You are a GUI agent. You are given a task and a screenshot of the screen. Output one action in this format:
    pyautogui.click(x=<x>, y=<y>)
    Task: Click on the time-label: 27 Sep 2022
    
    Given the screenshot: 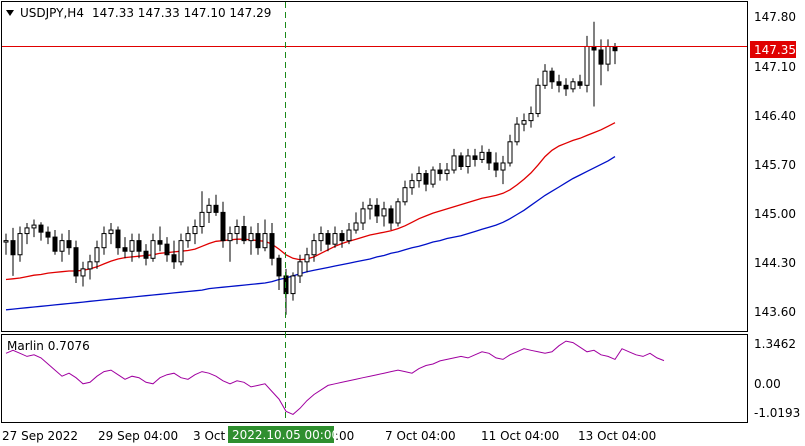 What is the action you would take?
    pyautogui.click(x=40, y=436)
    